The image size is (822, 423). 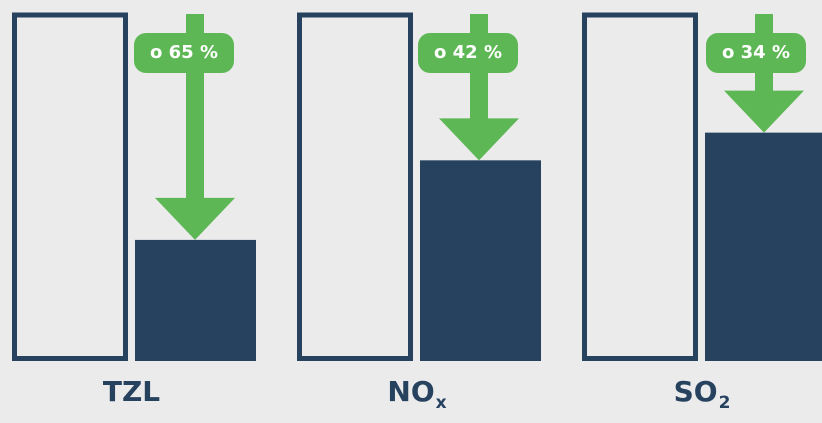 I want to click on arrow-head-tzl, so click(x=195, y=218).